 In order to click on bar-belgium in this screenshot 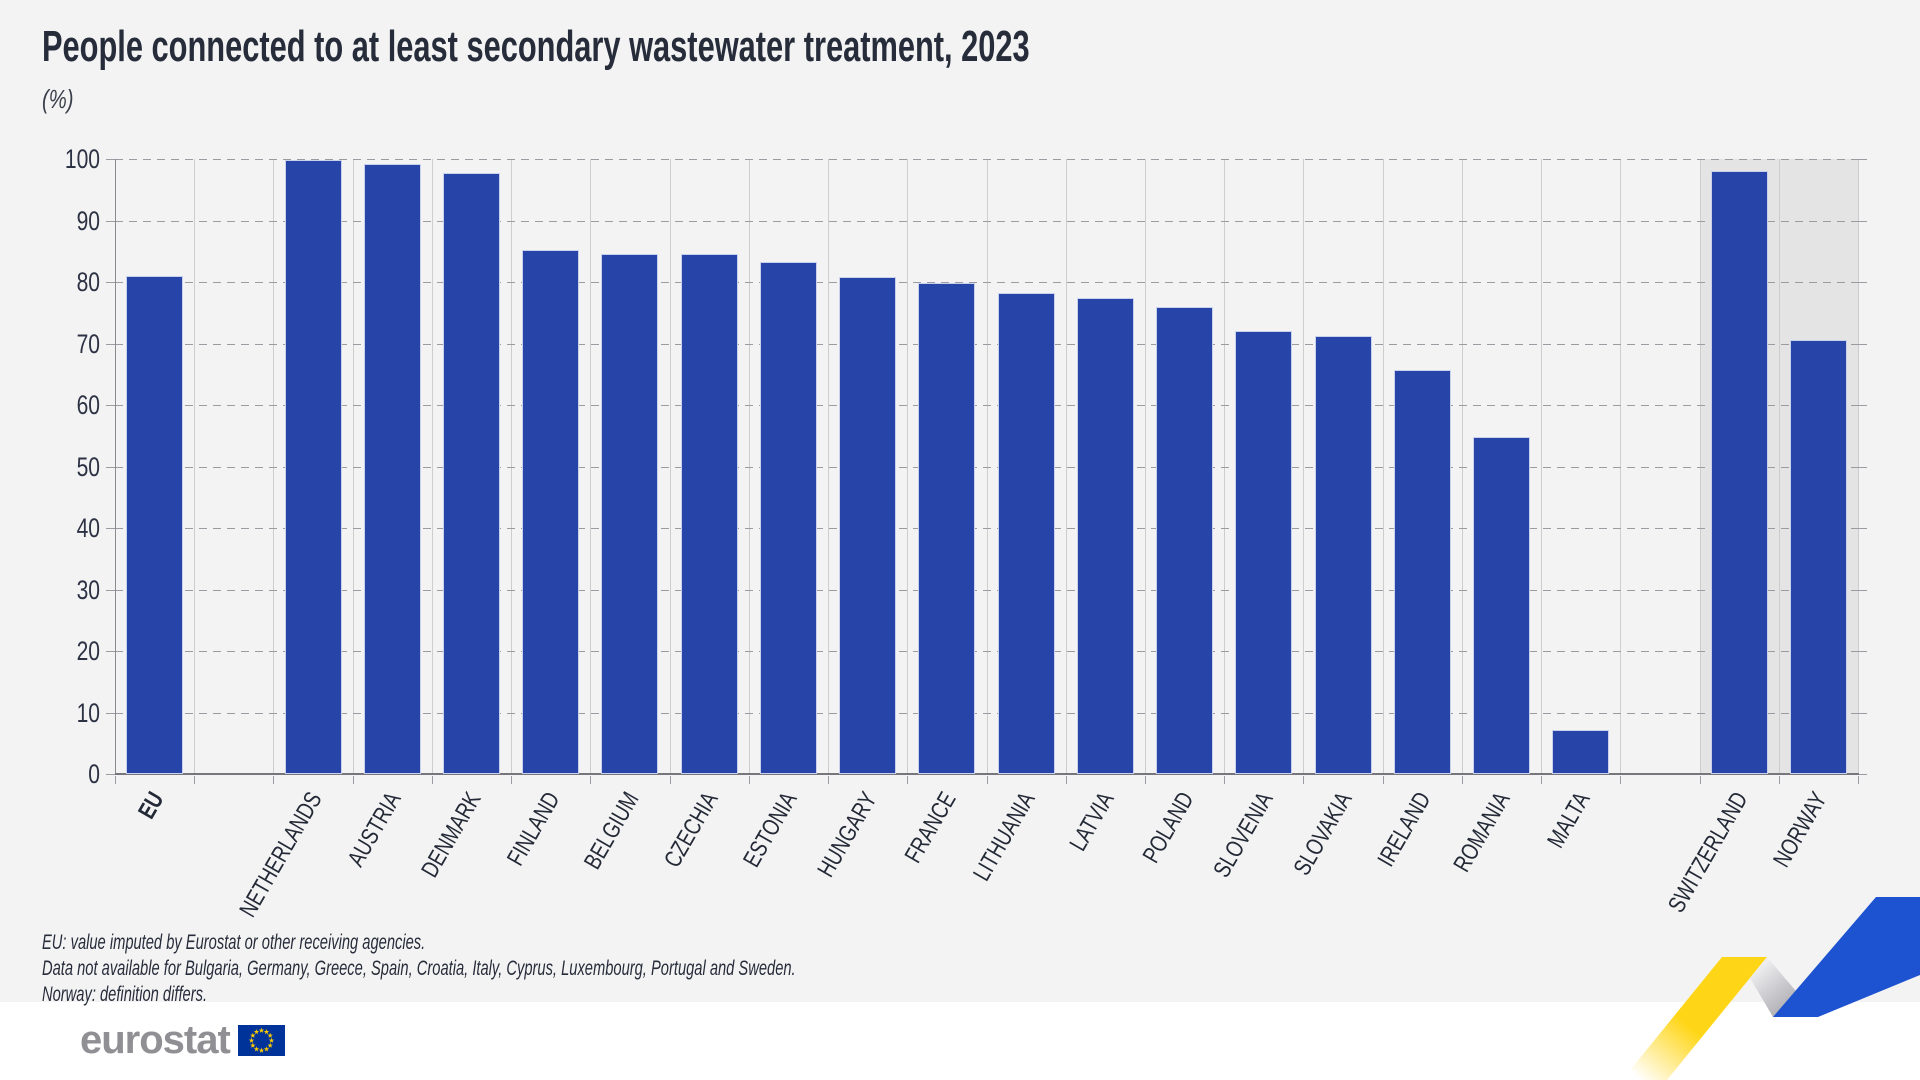, I will do `click(630, 514)`.